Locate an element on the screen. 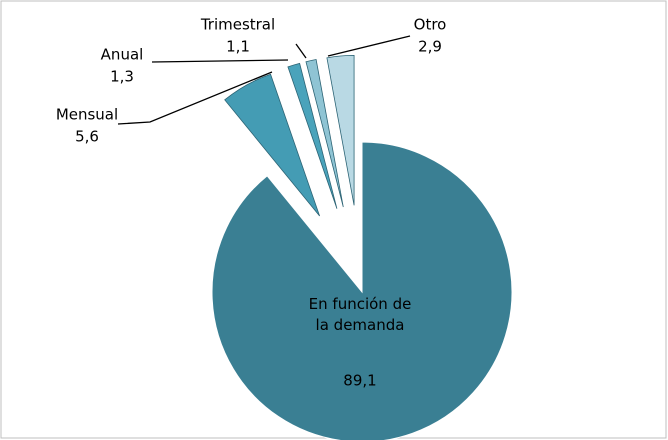  value-label: 1,3 is located at coordinates (122, 77).